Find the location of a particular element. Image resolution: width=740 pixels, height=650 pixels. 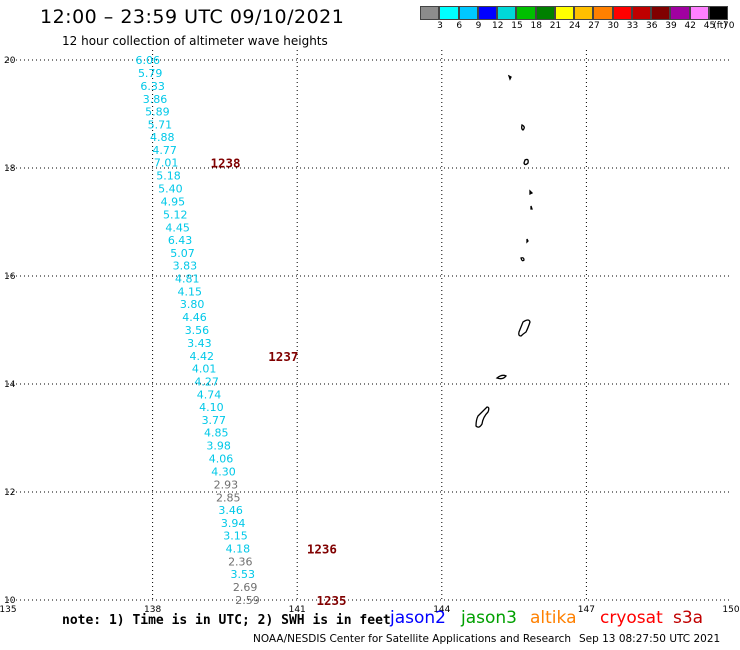

island-pagan is located at coordinates (531, 207).